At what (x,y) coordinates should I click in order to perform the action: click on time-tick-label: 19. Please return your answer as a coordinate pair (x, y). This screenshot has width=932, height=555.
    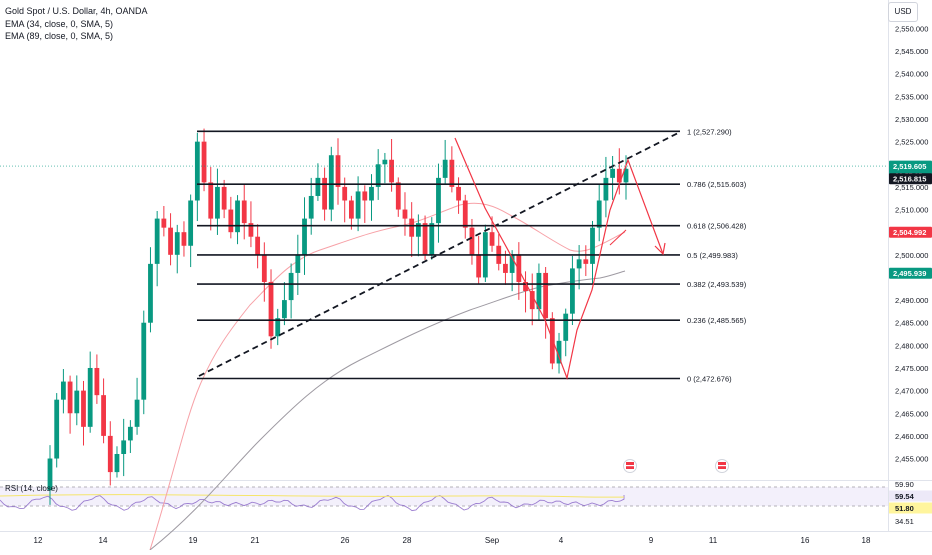
    Looking at the image, I should click on (193, 540).